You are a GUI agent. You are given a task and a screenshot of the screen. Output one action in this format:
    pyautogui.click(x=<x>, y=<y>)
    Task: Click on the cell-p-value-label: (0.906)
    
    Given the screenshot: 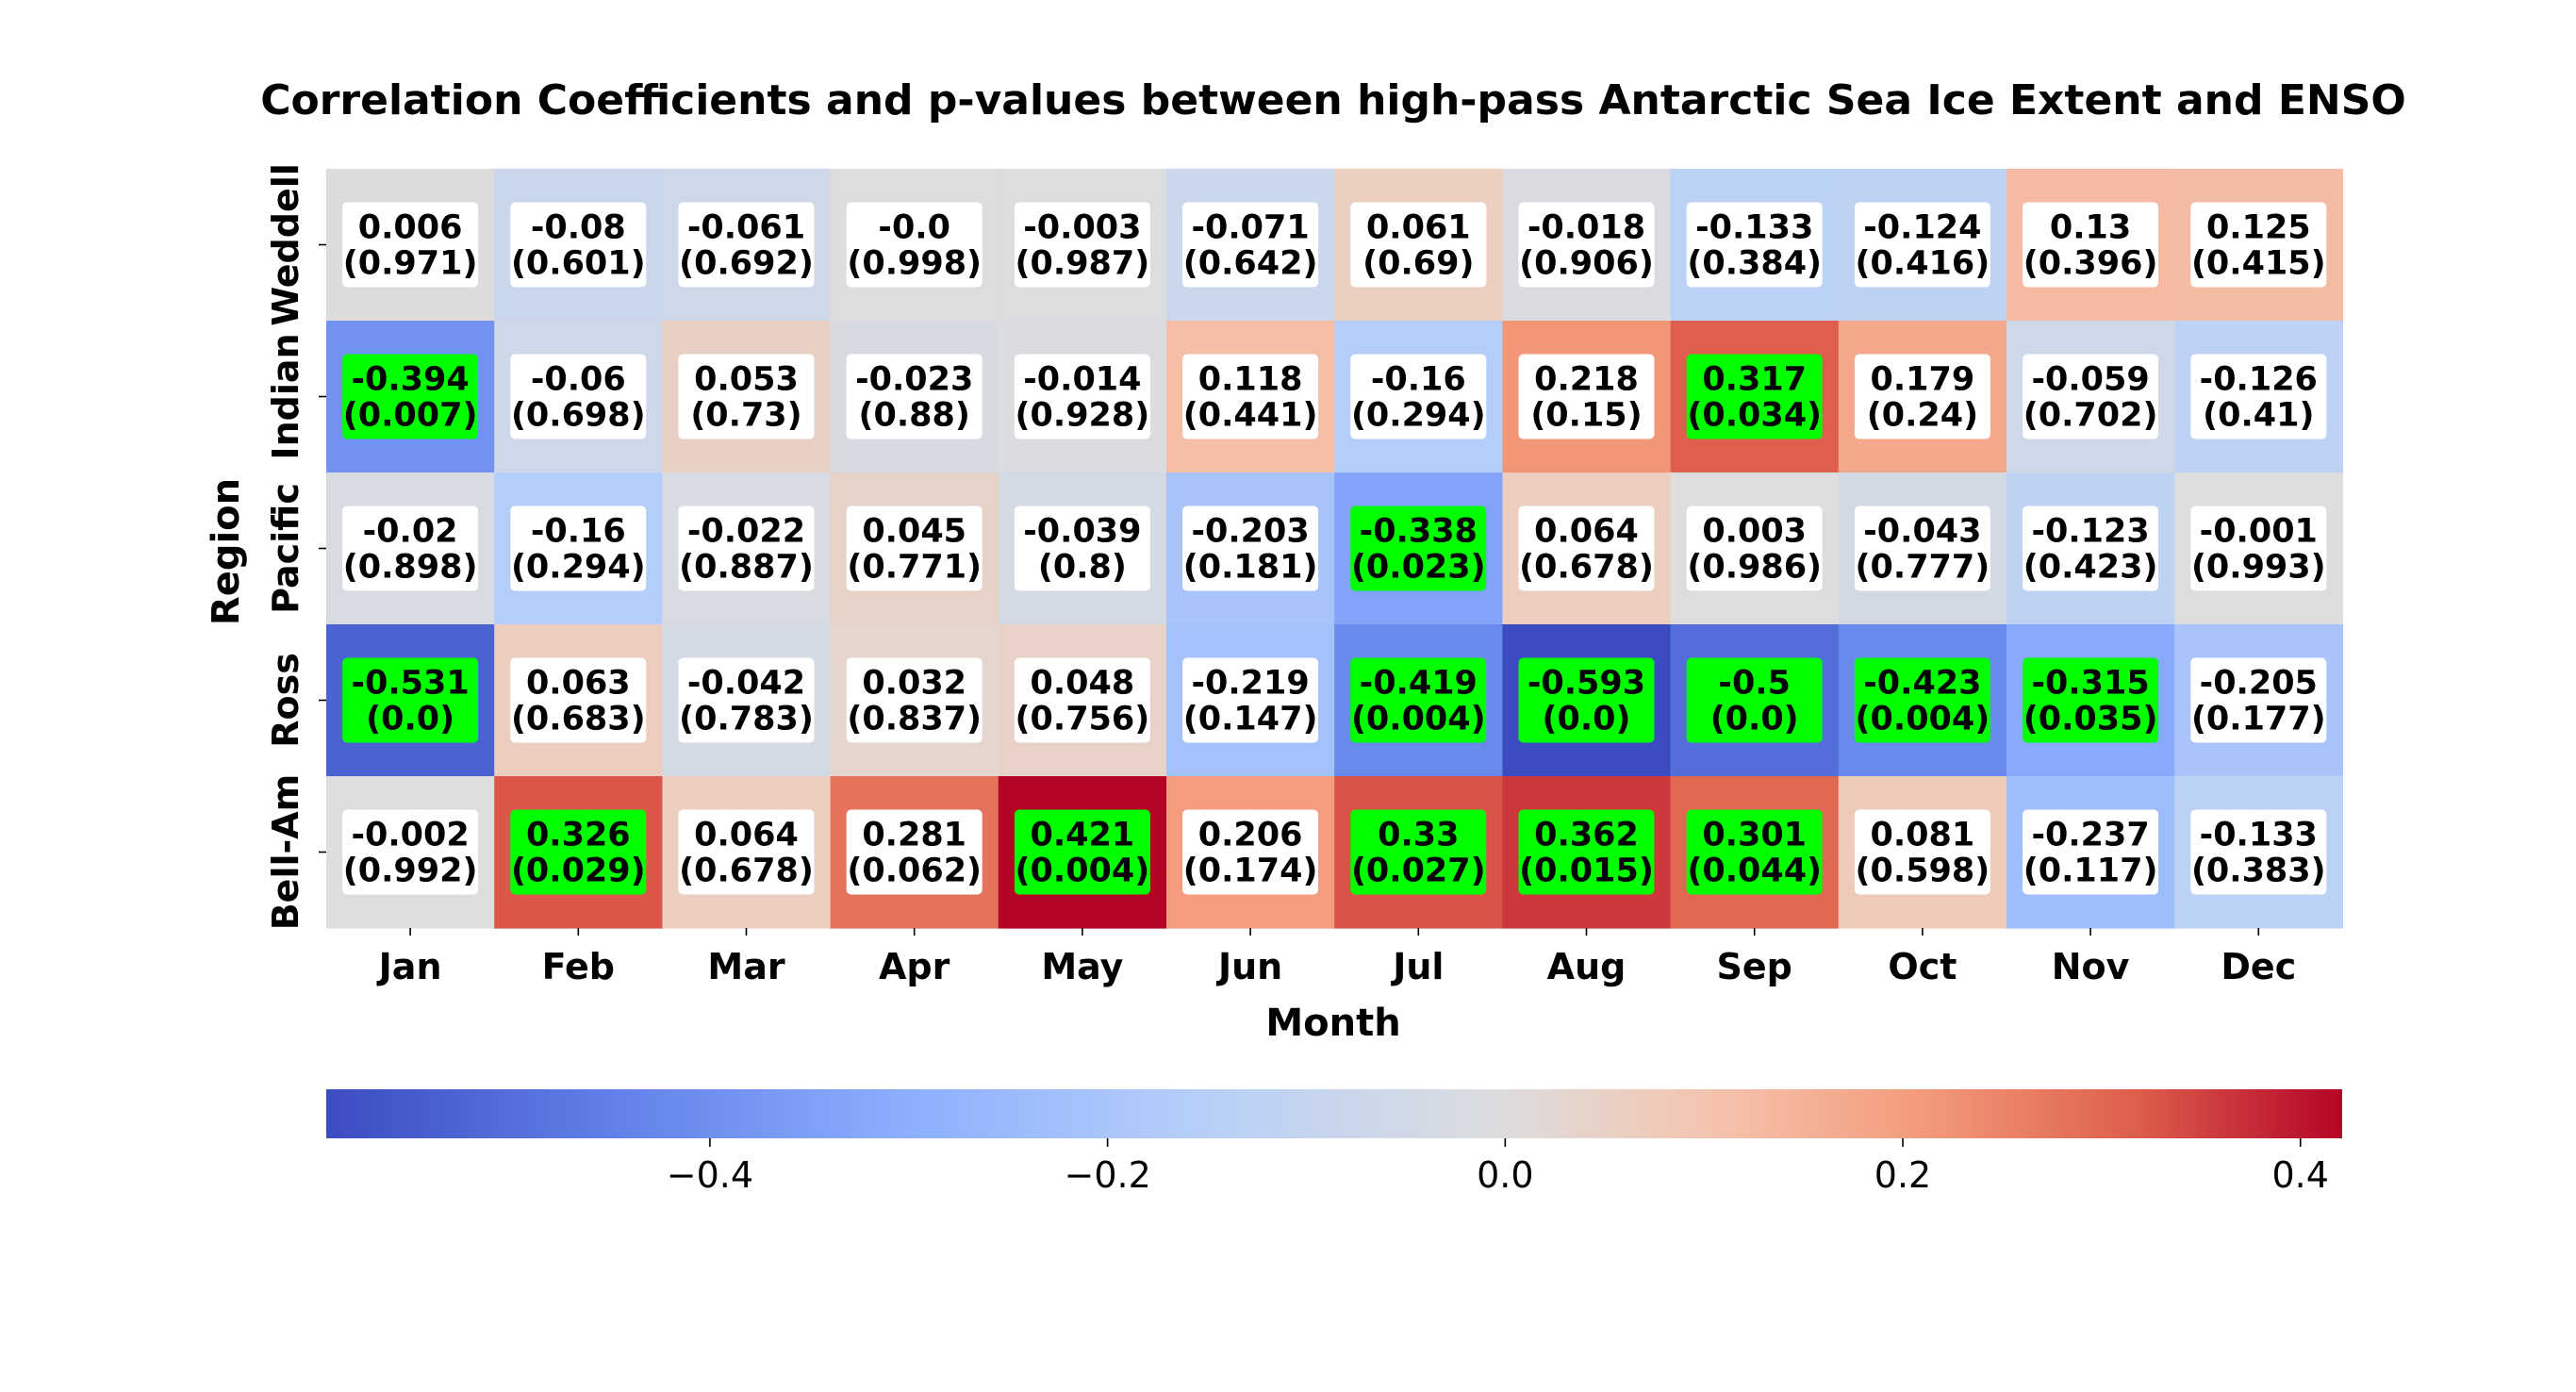 What is the action you would take?
    pyautogui.click(x=1586, y=264)
    